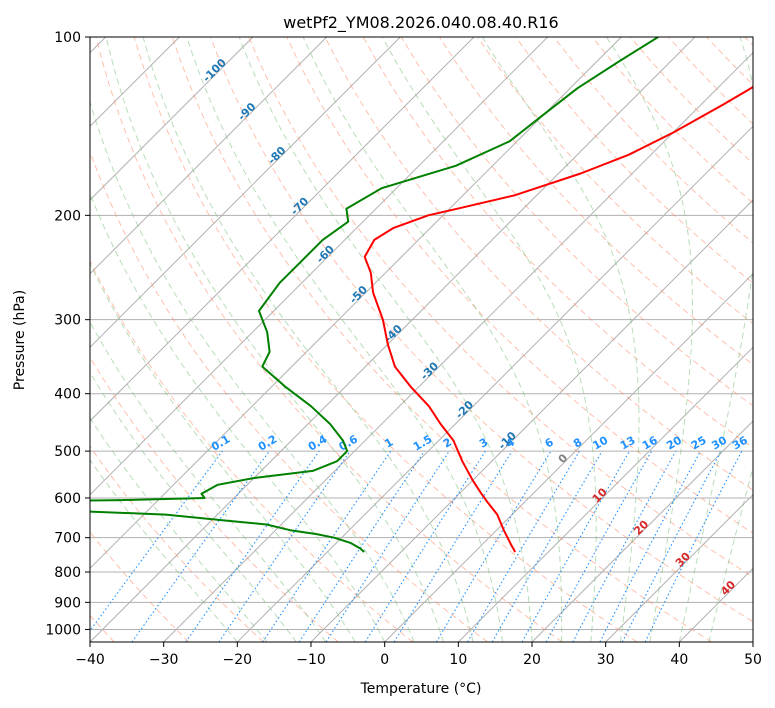 The height and width of the screenshot is (708, 775). Describe the element at coordinates (420, 23) in the screenshot. I see `chart-title: wetPf2_YM08.2026.040.08.40.R16` at that location.